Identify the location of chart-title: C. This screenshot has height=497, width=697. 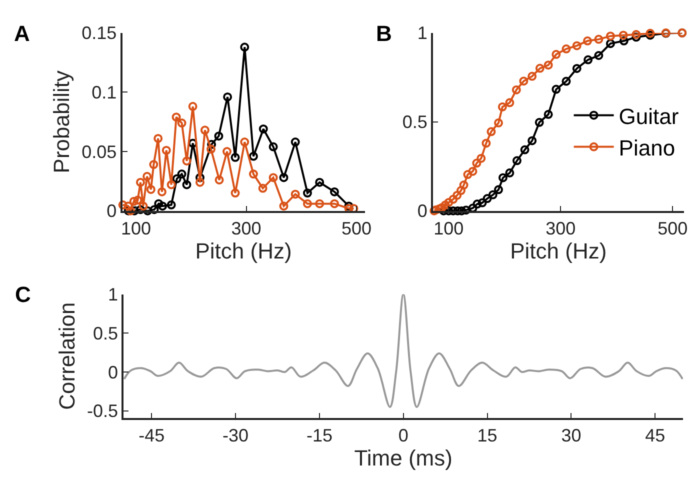
(23, 294).